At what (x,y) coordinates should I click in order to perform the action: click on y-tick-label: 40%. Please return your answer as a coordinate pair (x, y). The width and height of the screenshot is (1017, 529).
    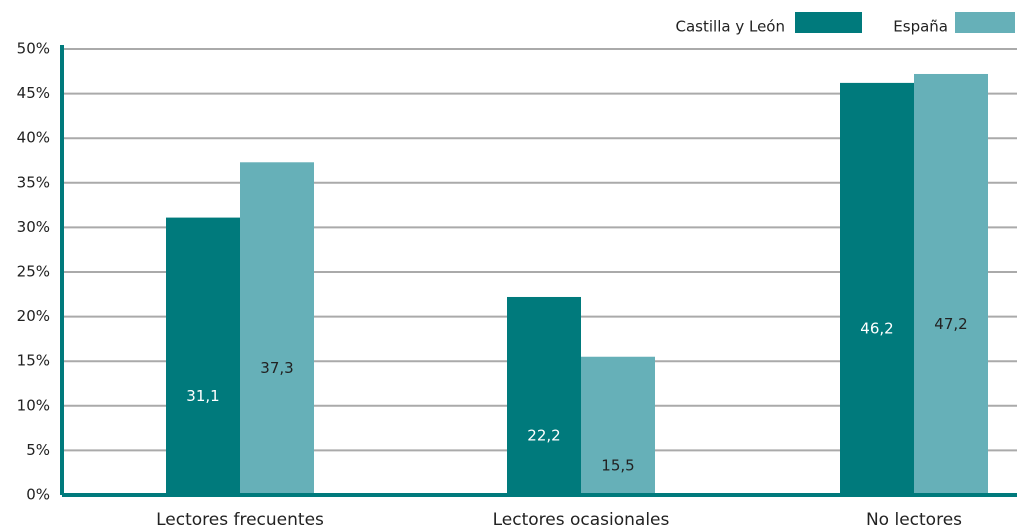
    Looking at the image, I should click on (33, 138).